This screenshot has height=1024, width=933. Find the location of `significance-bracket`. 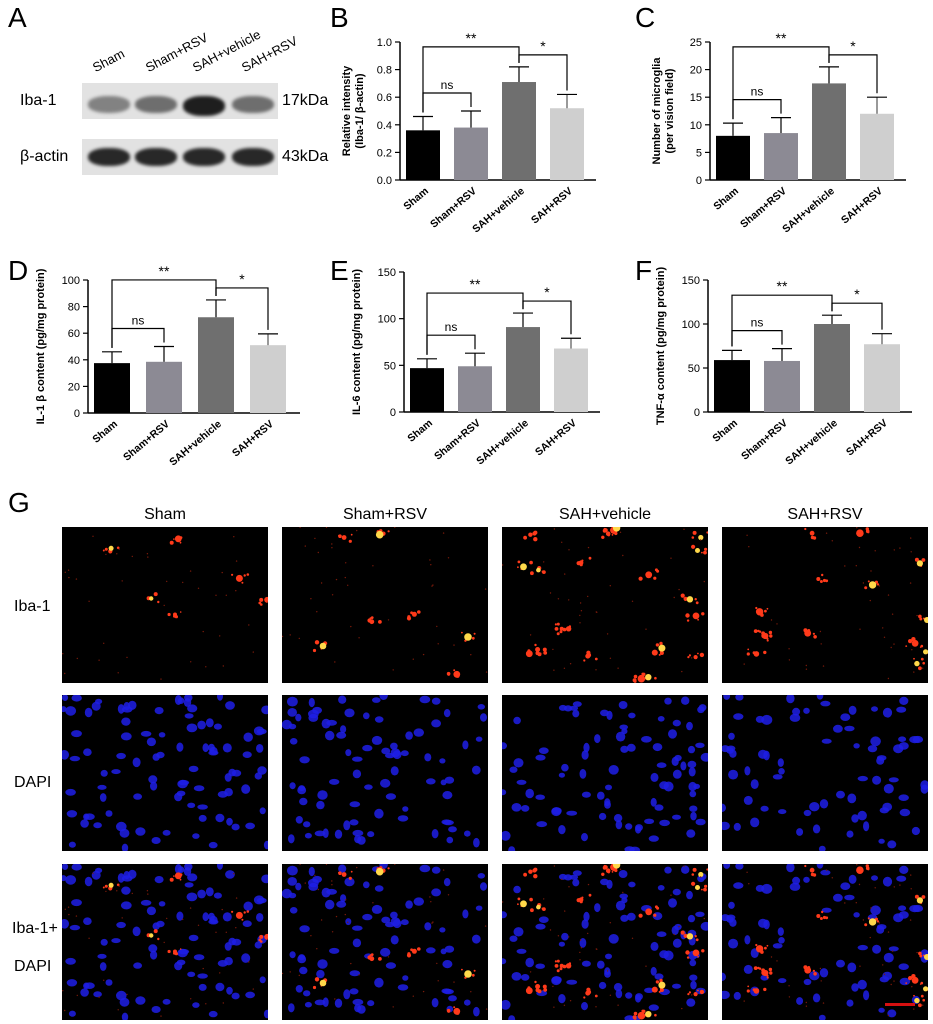

significance-bracket is located at coordinates (757, 109).